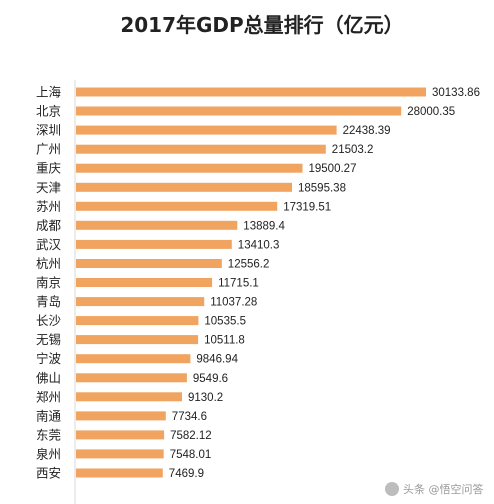  I want to click on value-label-13: 10511.8, so click(224, 341).